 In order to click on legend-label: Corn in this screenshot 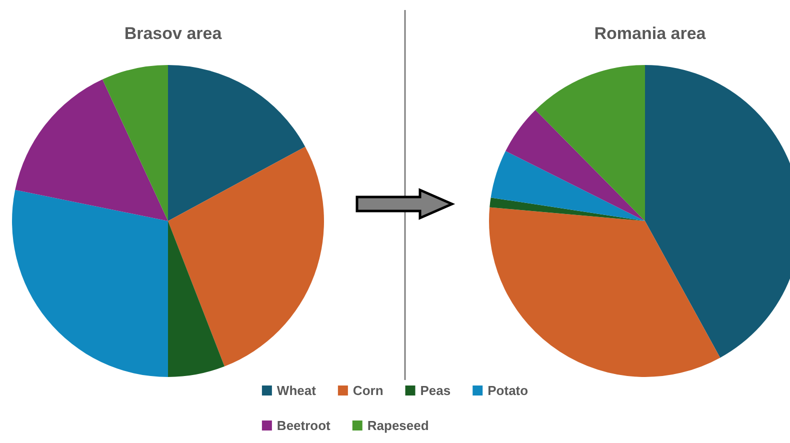, I will do `click(368, 390)`.